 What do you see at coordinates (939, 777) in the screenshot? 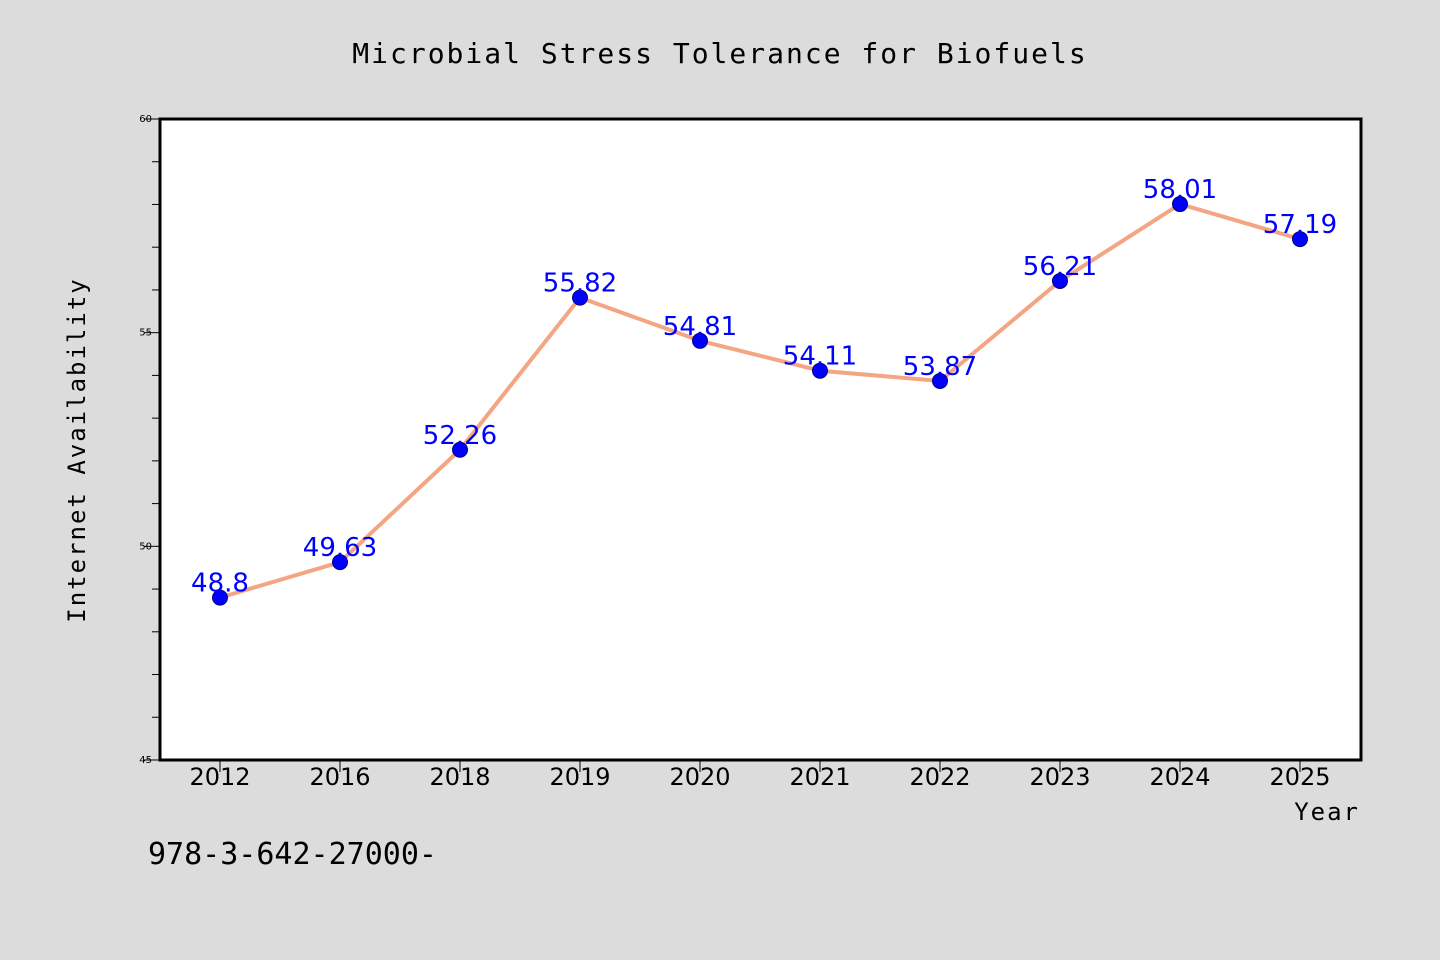
I see `x-tick-label: 2022` at bounding box center [939, 777].